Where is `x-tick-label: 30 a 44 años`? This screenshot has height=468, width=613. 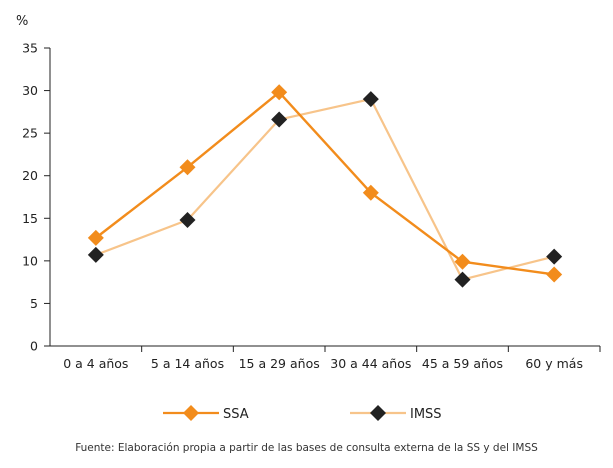
x-tick-label: 30 a 44 años is located at coordinates (370, 363).